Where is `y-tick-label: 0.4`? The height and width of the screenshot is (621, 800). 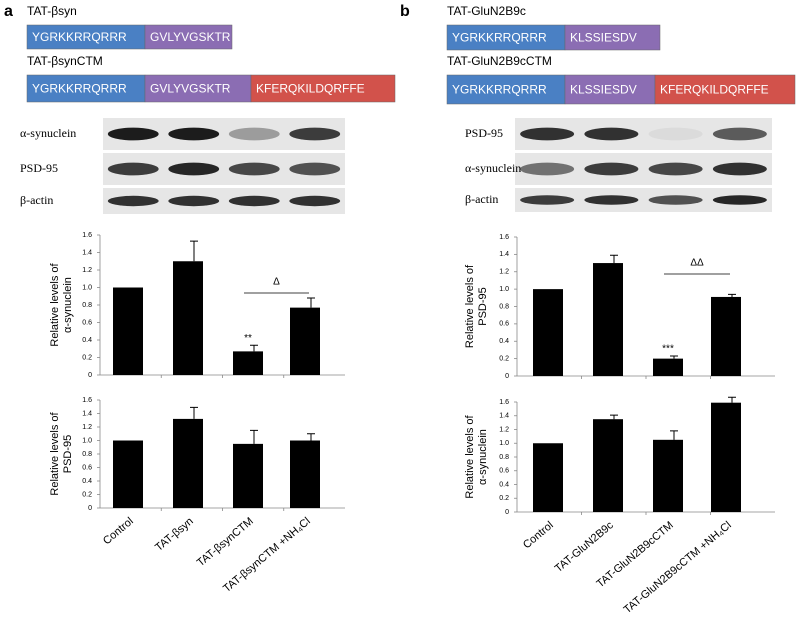
y-tick-label: 0.4 is located at coordinates (504, 341).